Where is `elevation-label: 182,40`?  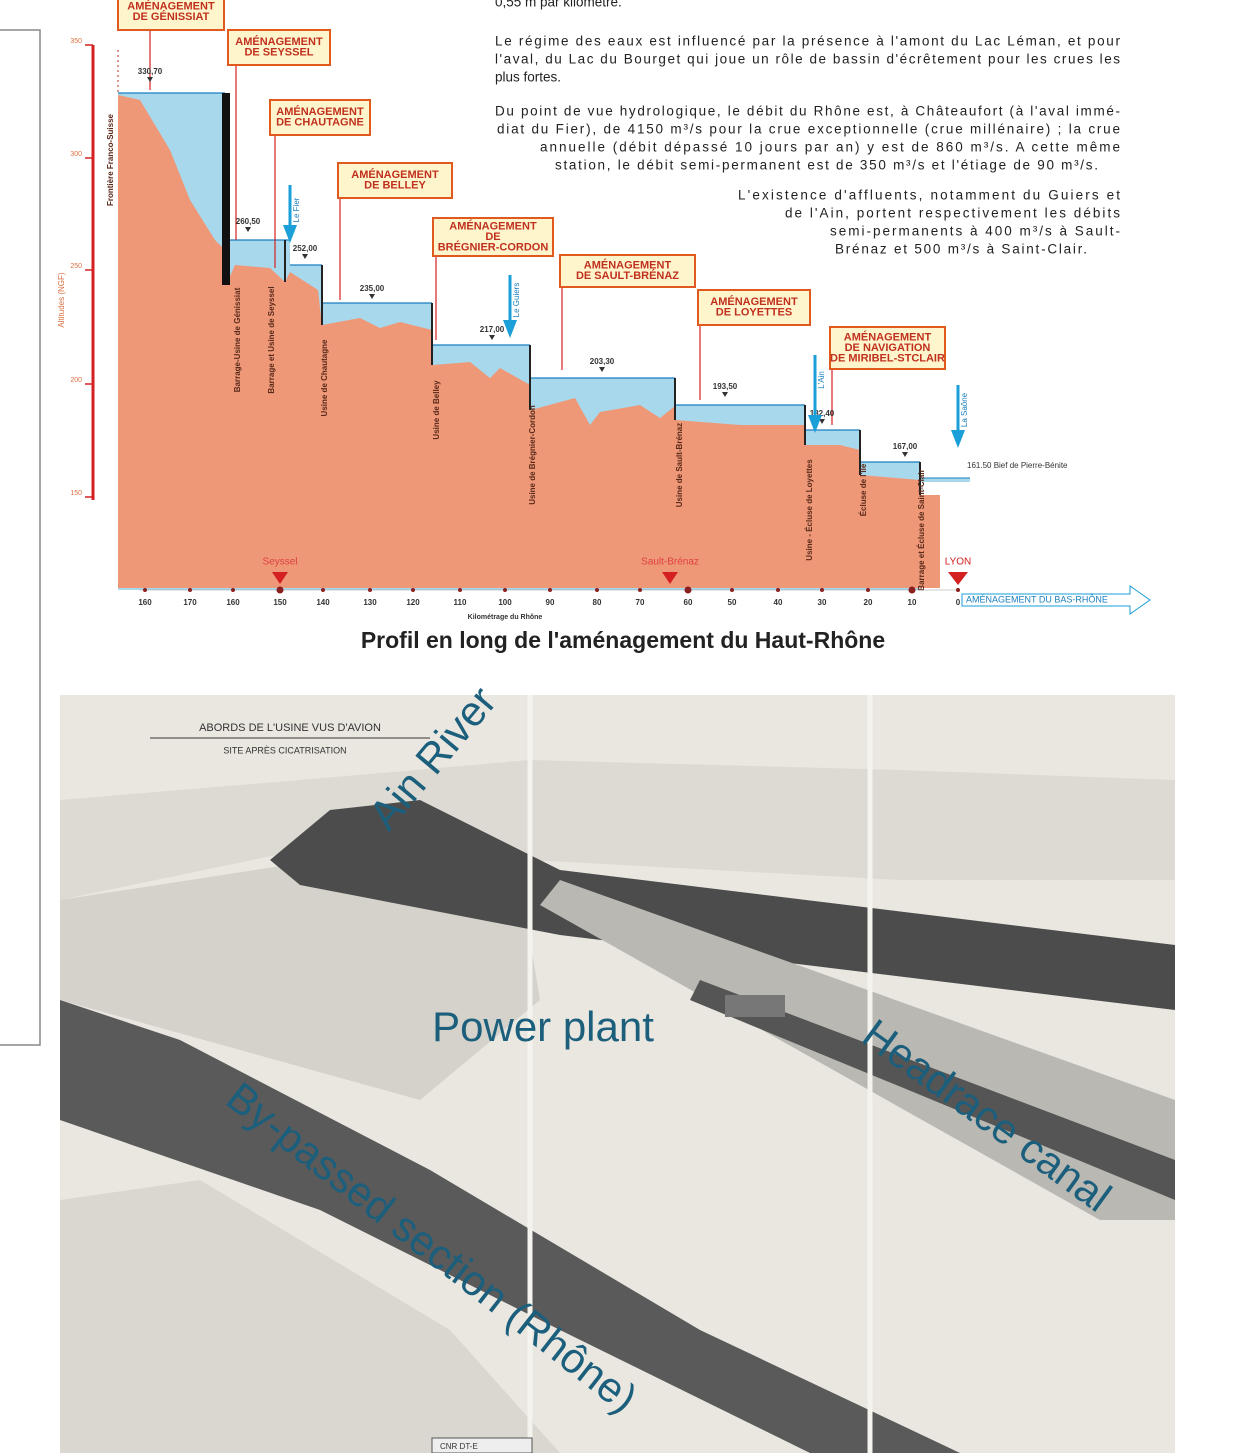
elevation-label: 182,40 is located at coordinates (822, 413).